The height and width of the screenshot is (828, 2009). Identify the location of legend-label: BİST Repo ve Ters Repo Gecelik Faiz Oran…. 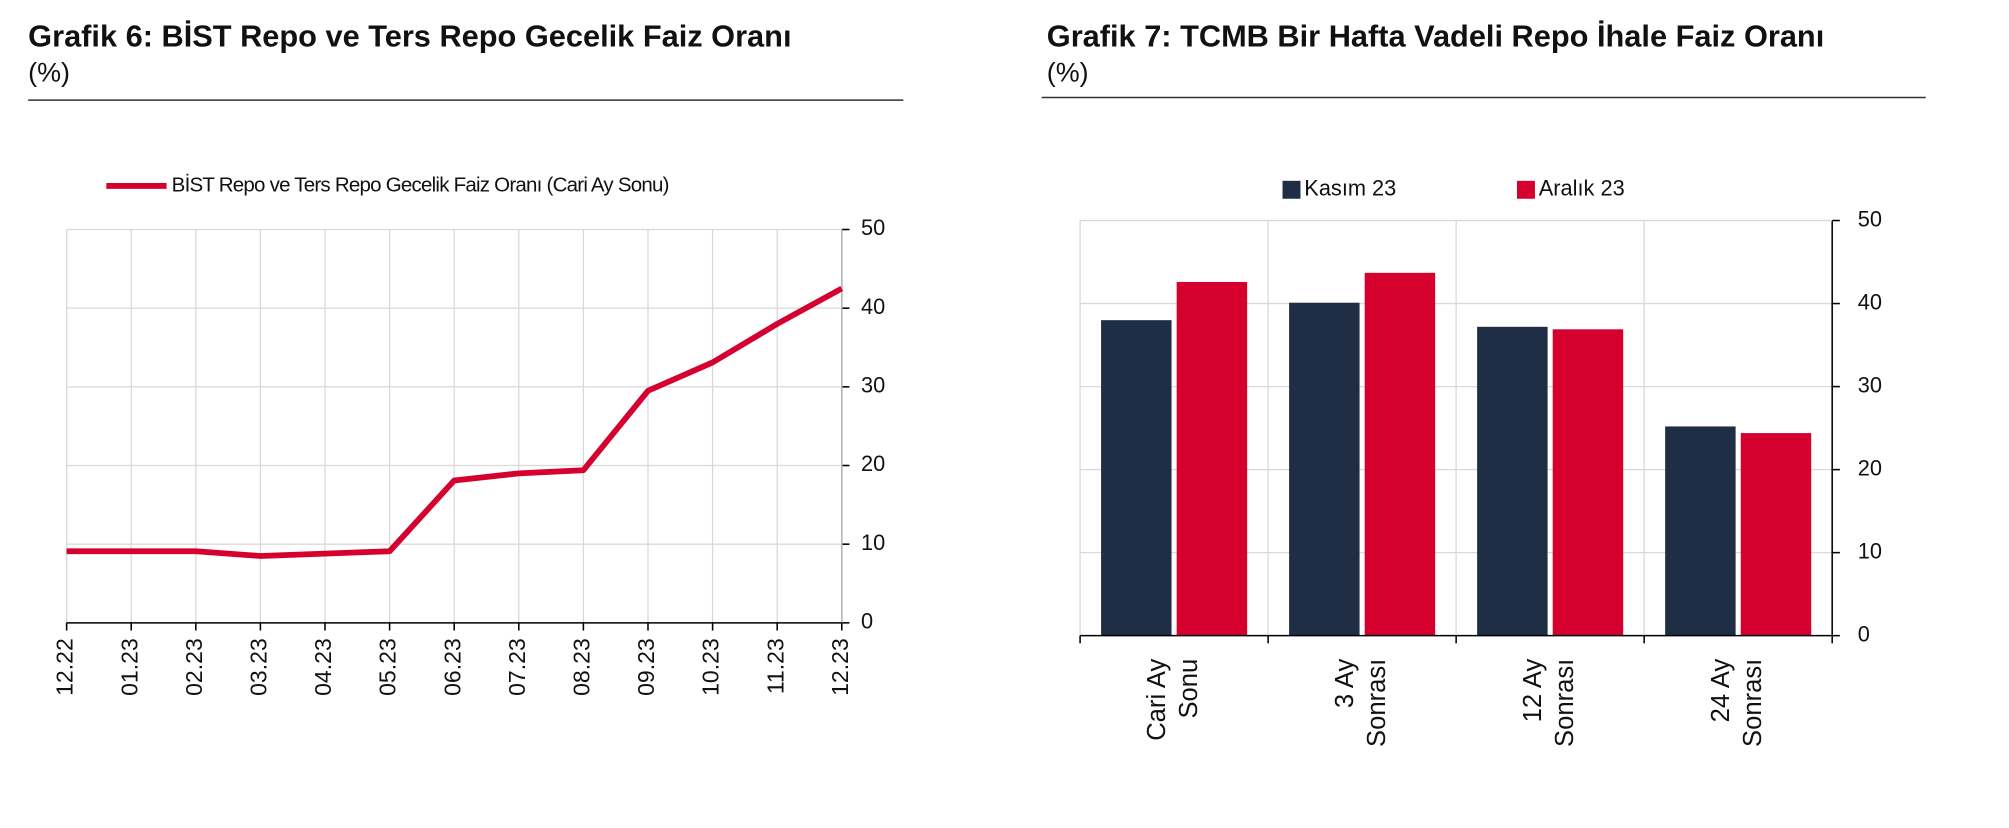
(420, 184).